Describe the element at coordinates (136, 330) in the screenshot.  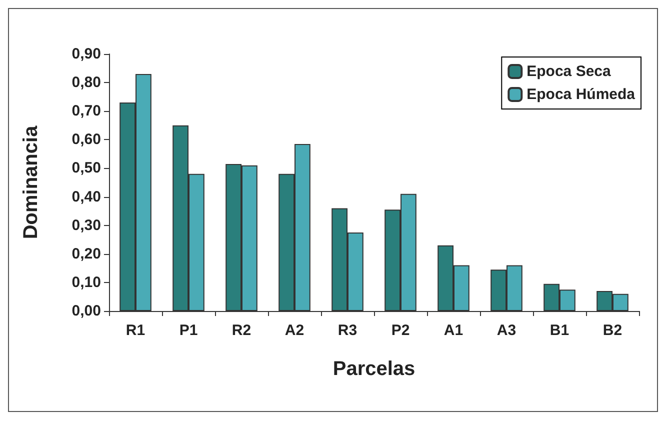
I see `x-tick-label: R1` at that location.